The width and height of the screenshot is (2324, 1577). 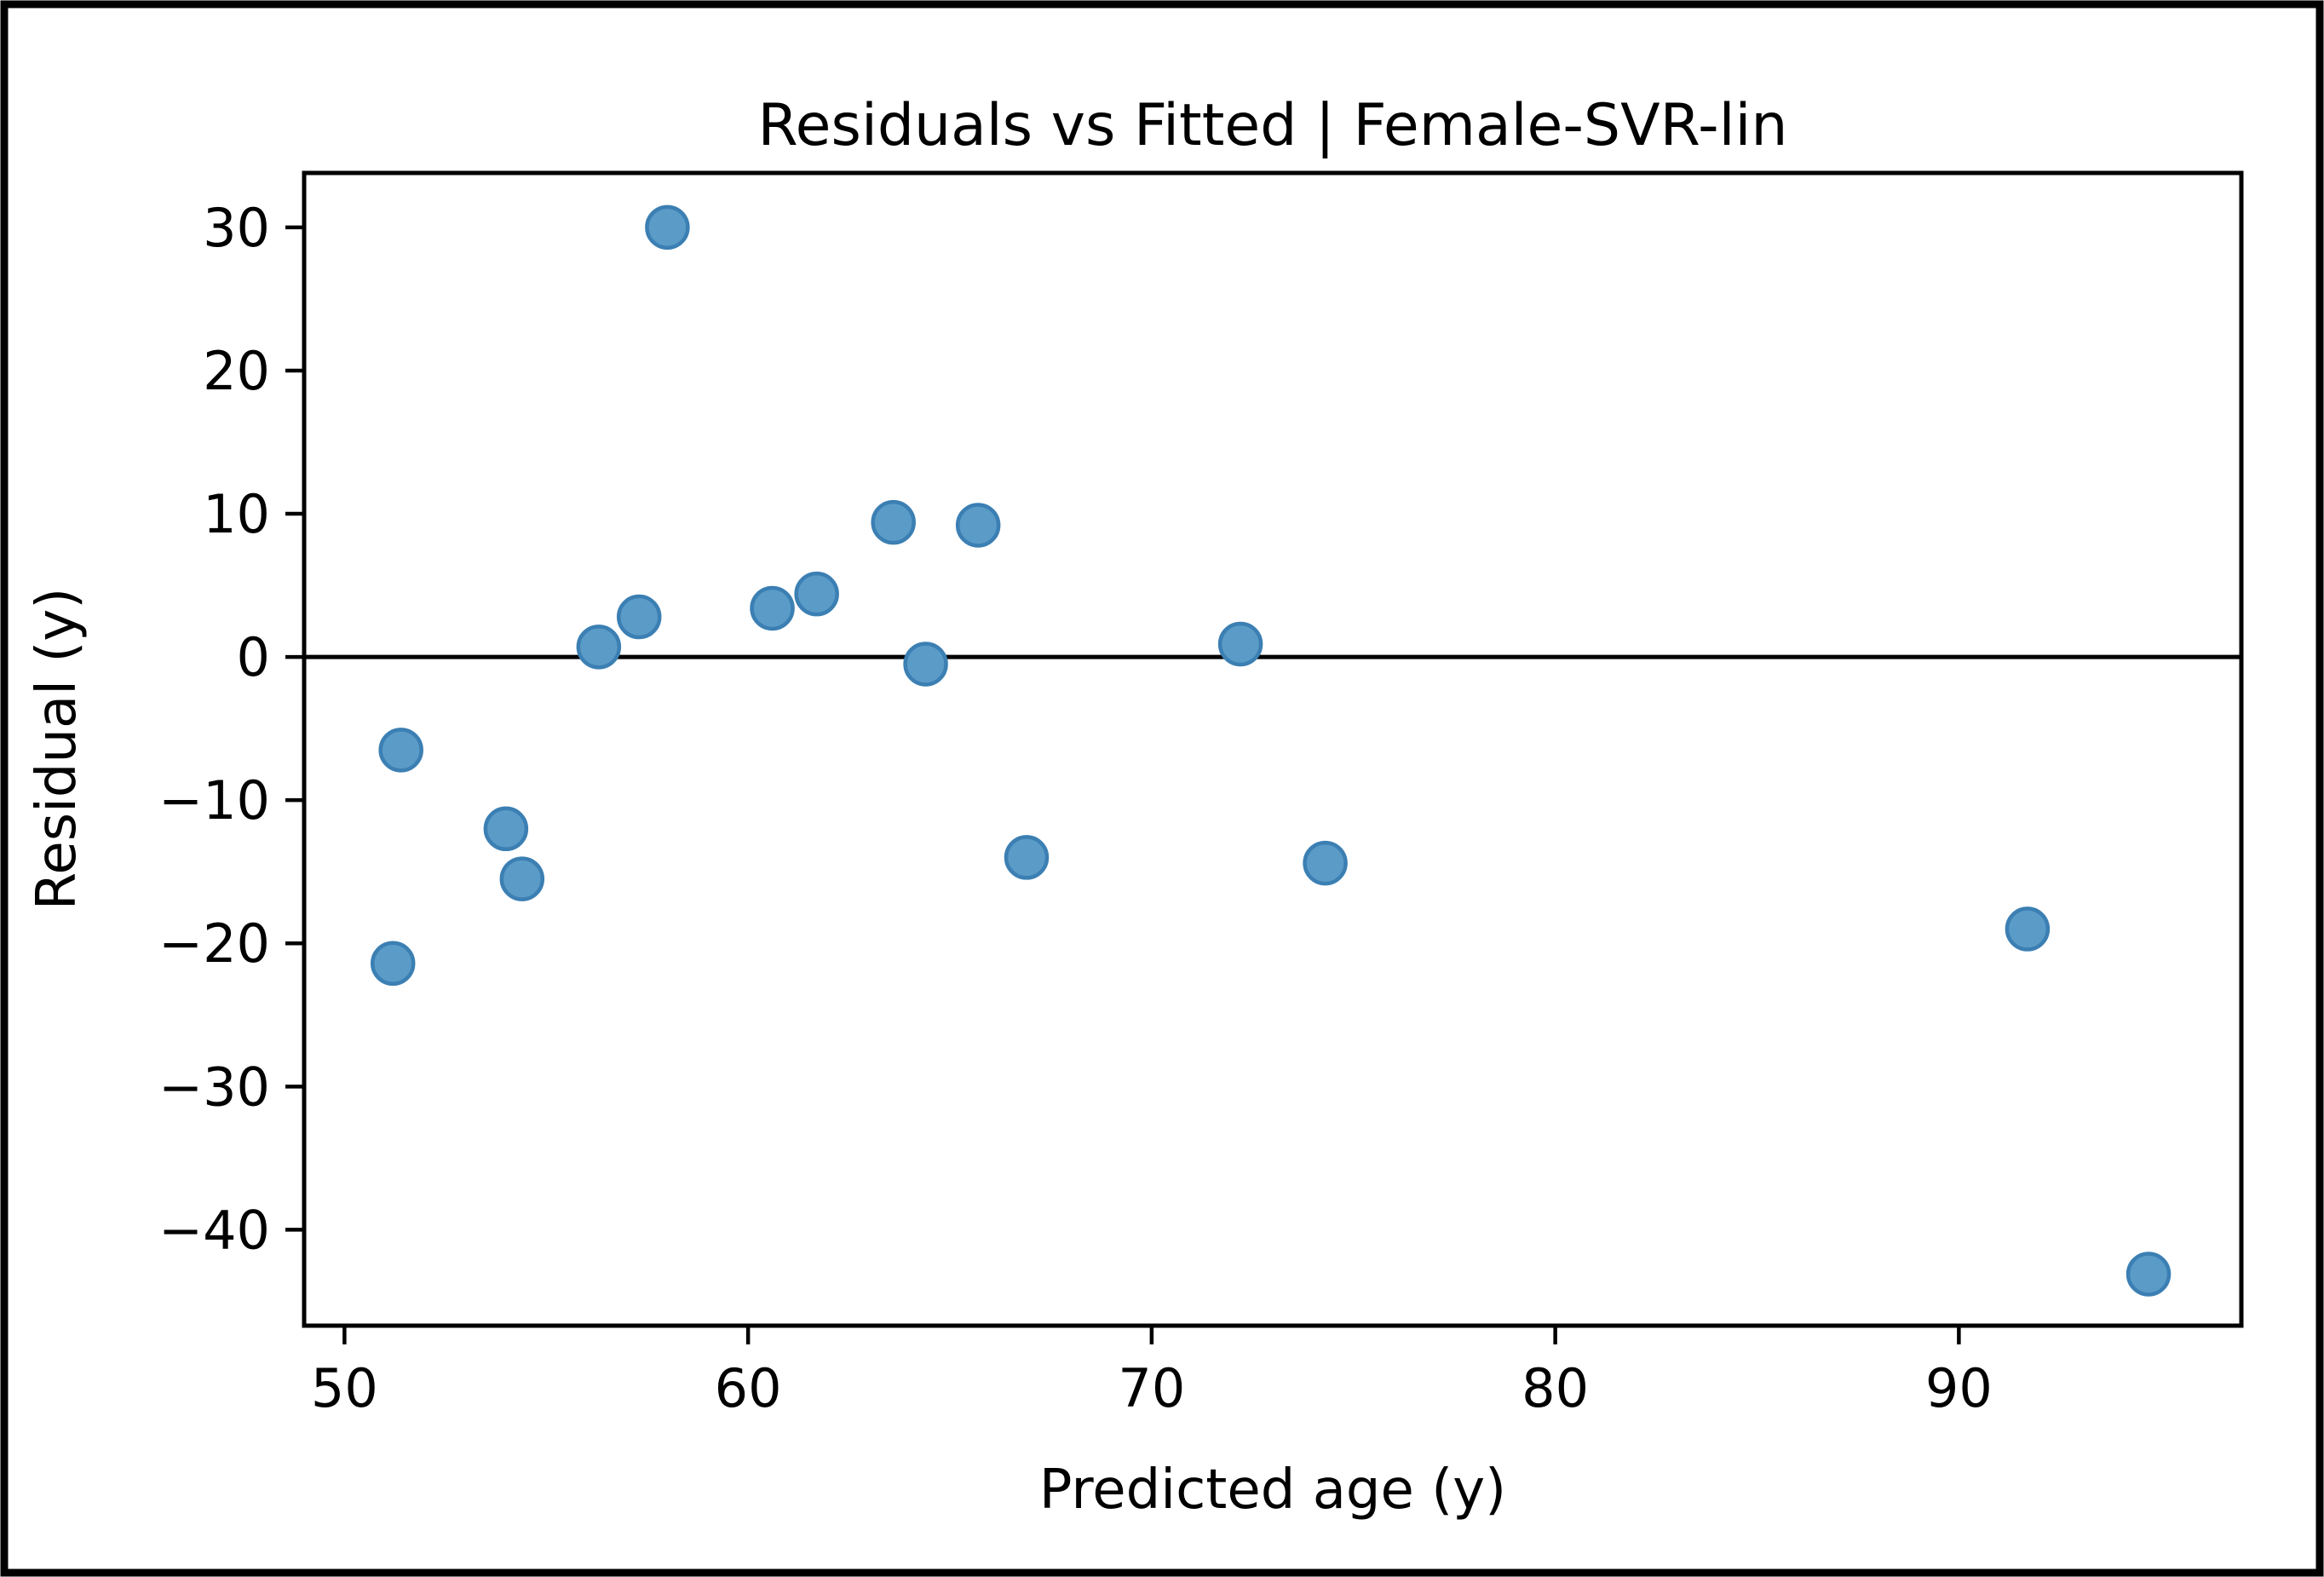 I want to click on y-tick-label: −40, so click(x=214, y=1230).